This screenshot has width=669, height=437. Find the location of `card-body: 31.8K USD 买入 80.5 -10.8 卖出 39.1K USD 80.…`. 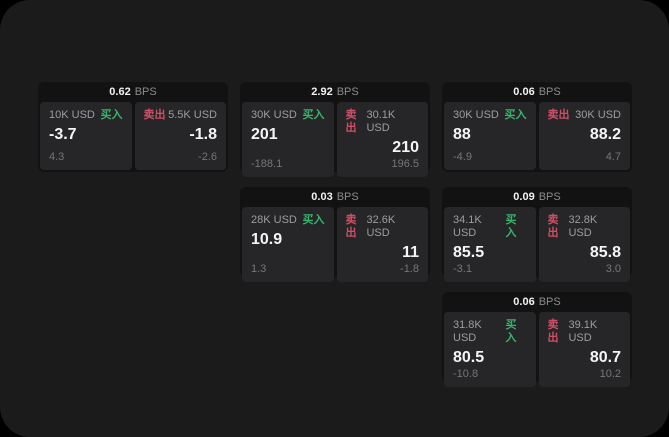

card-body: 31.8K USD 买入 80.5 -10.8 卖出 39.1K USD 80.… is located at coordinates (537, 350).